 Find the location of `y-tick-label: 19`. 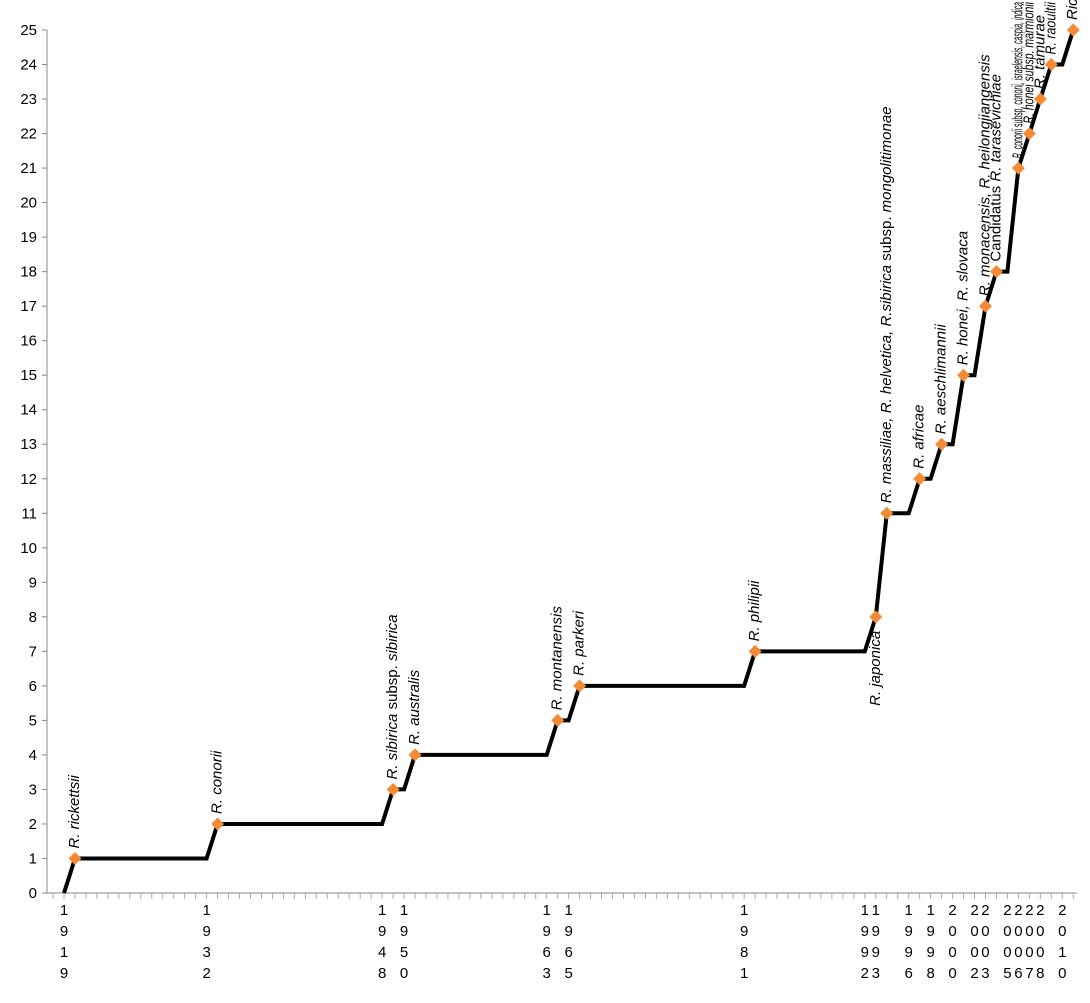

y-tick-label: 19 is located at coordinates (28, 237).